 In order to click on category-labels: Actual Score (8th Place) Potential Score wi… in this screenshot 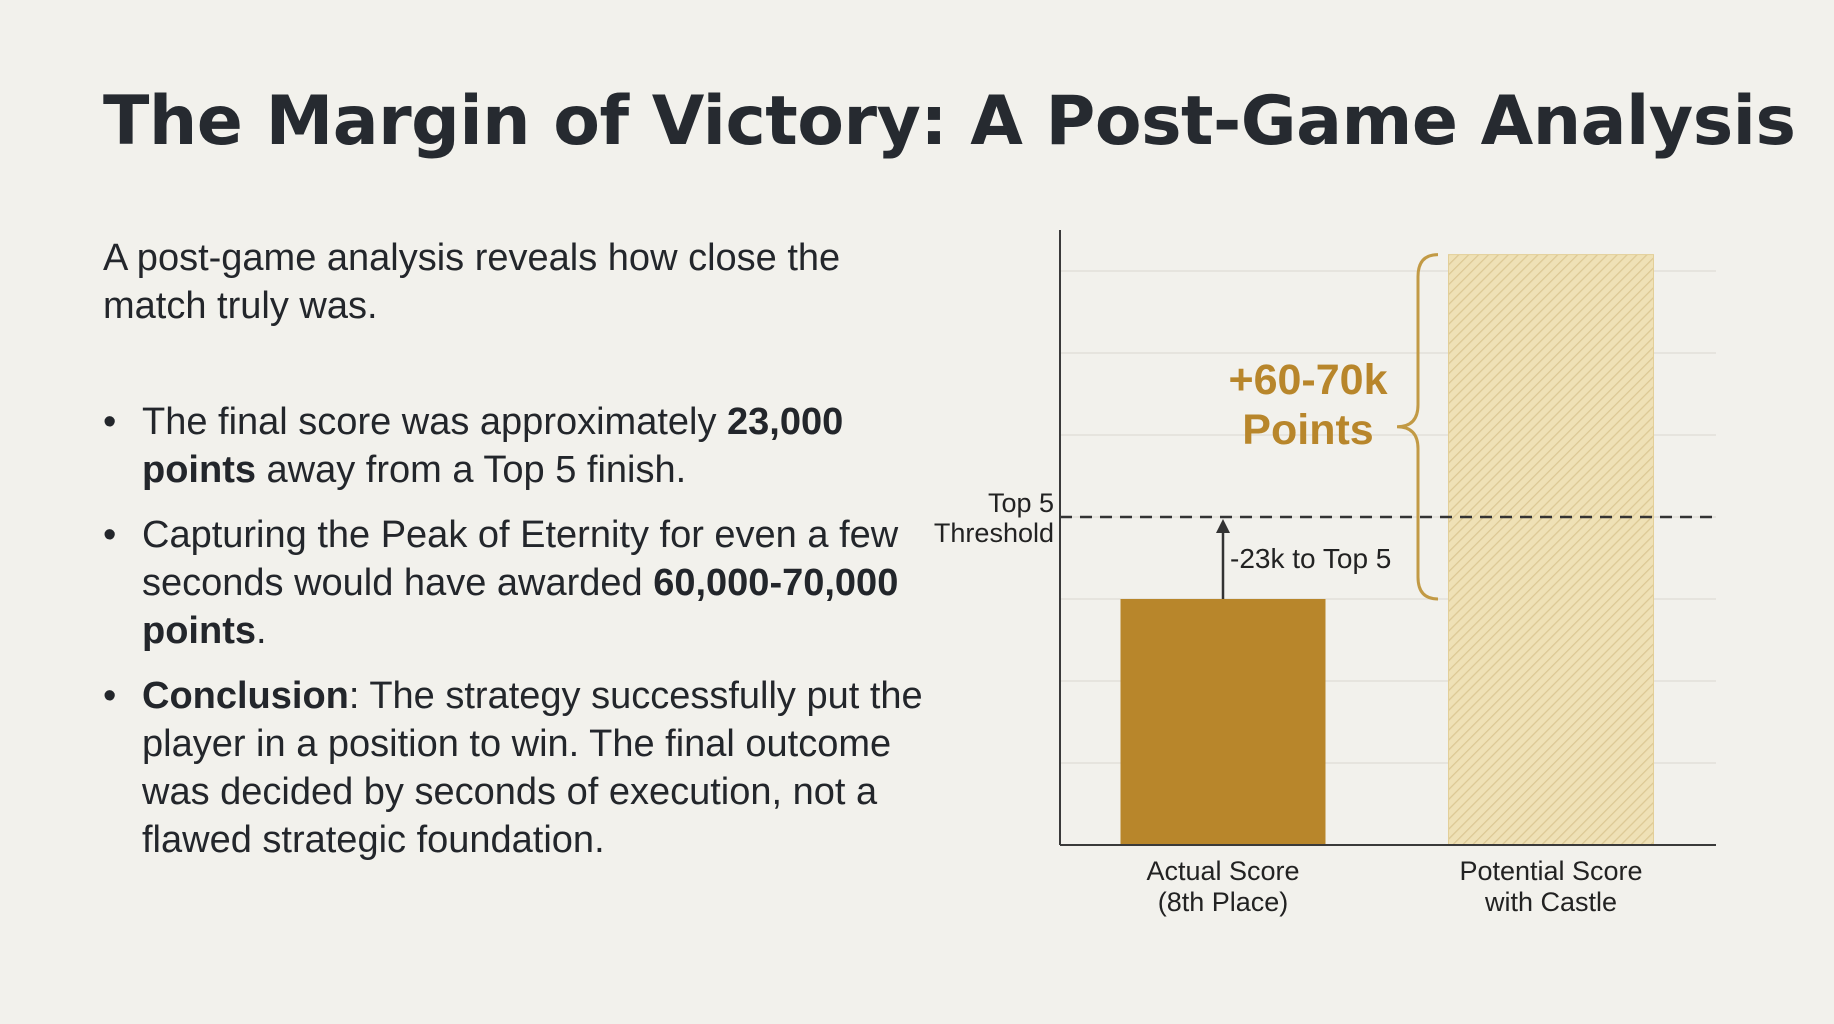, I will do `click(1394, 886)`.